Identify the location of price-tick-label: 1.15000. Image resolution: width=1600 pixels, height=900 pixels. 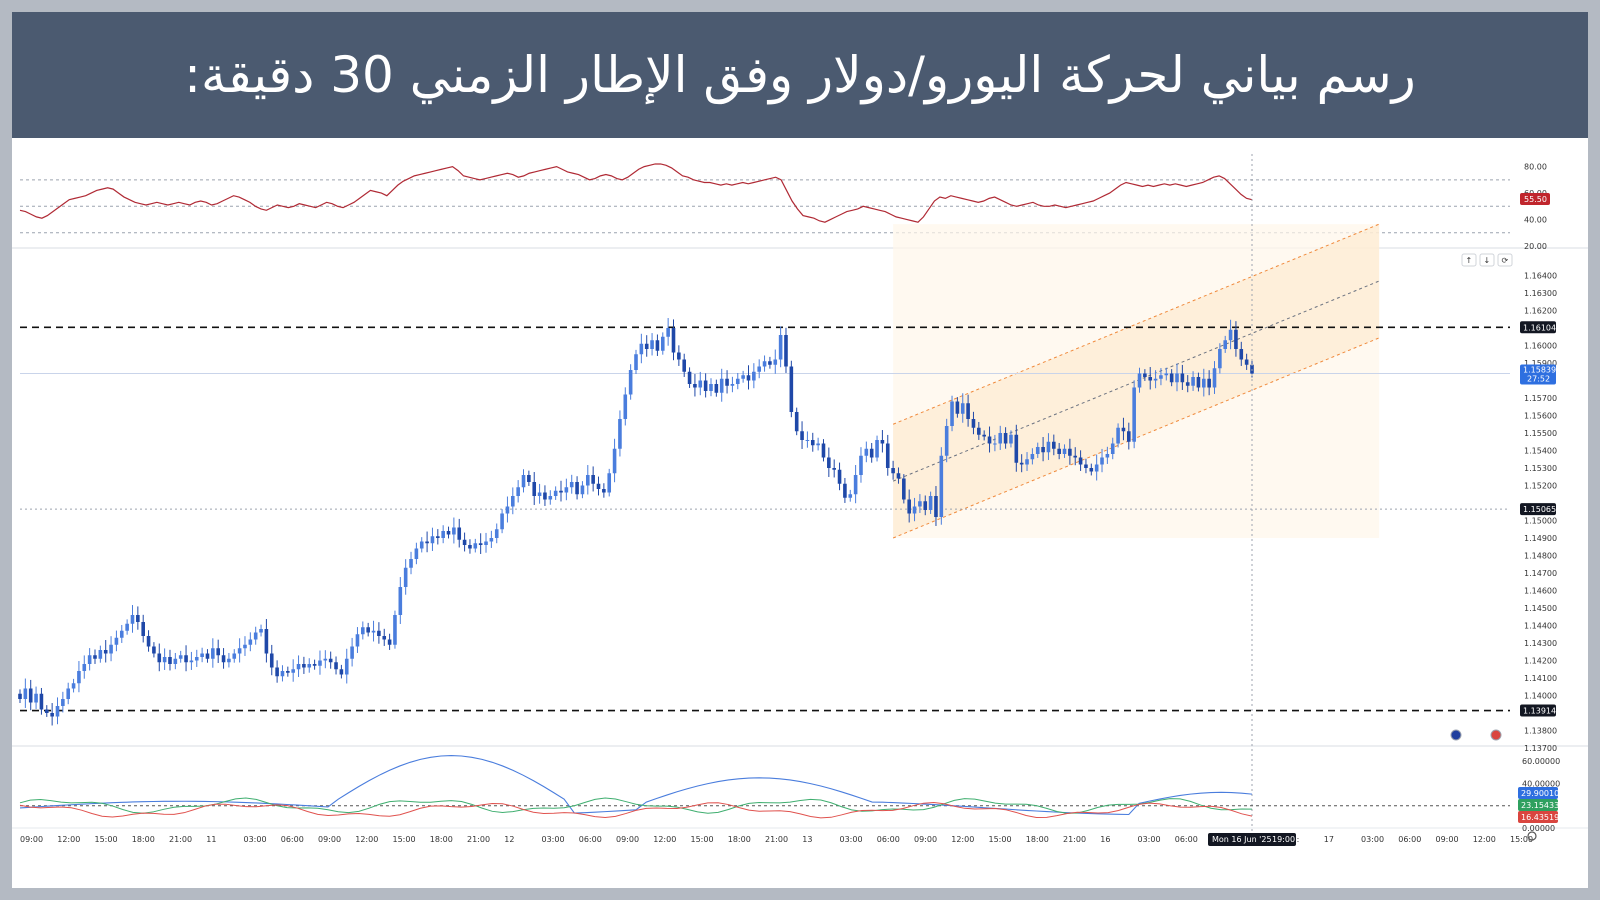
(1540, 521).